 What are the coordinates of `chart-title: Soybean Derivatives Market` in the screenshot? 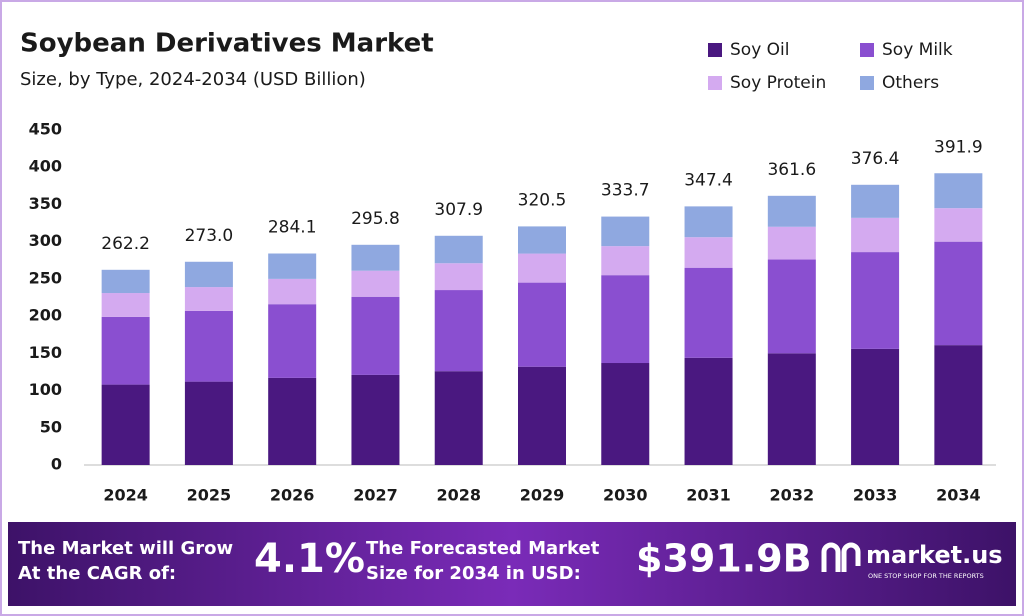 It's located at (227, 44).